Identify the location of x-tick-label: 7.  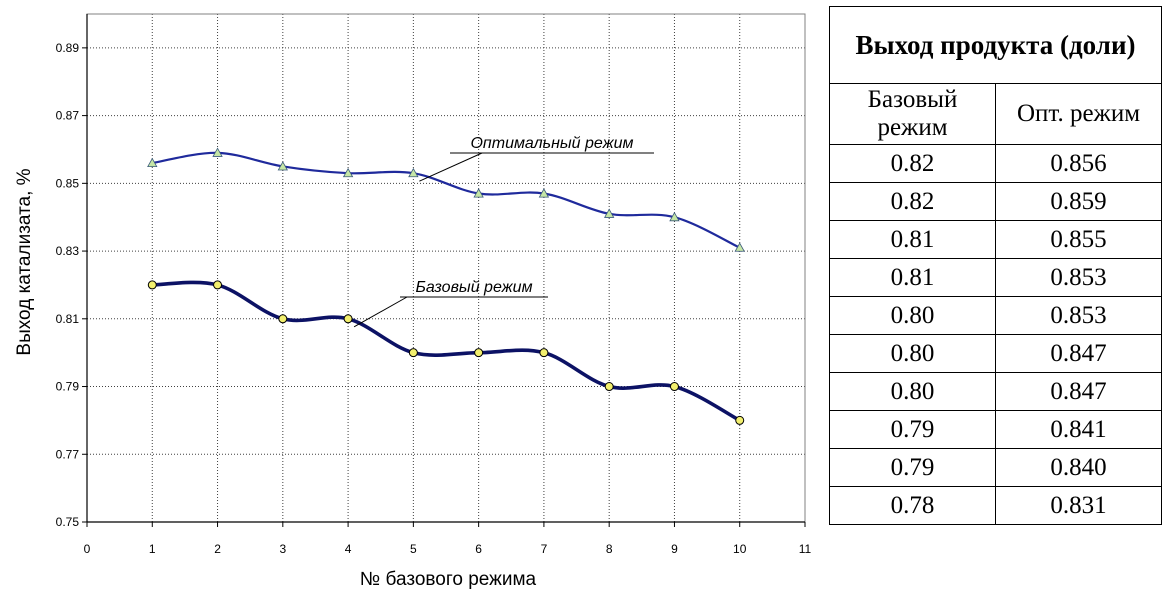
(544, 549).